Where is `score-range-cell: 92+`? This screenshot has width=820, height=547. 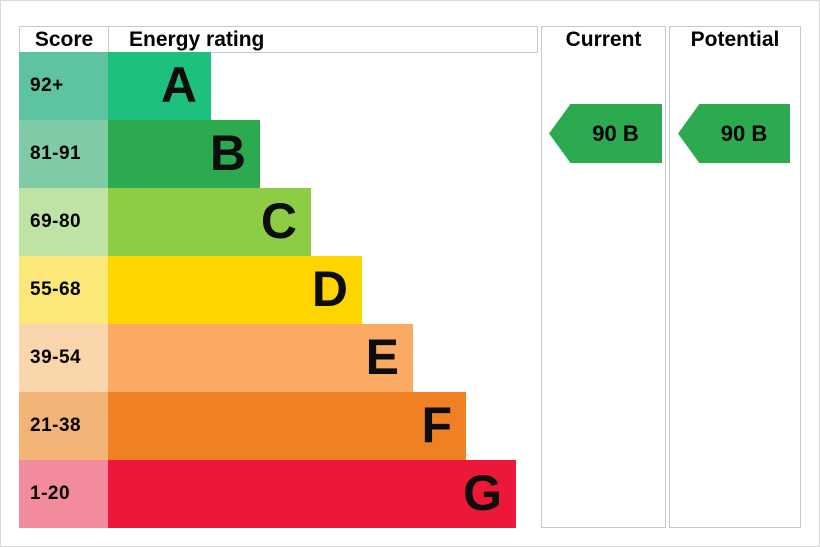 score-range-cell: 92+ is located at coordinates (63, 86).